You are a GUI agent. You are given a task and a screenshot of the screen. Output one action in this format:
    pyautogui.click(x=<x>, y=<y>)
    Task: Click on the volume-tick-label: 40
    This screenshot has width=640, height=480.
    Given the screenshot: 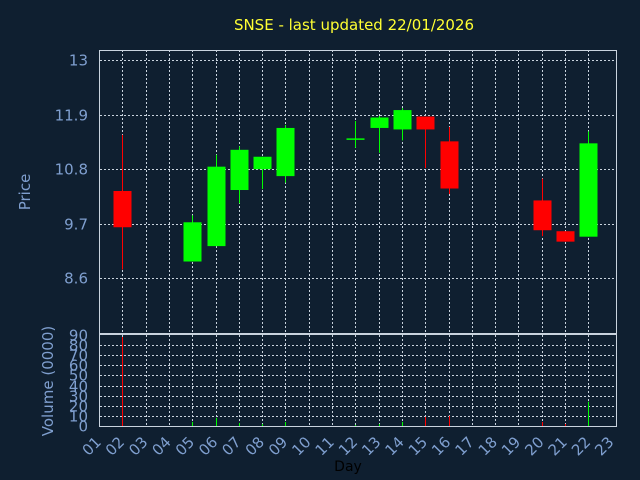 What is the action you would take?
    pyautogui.click(x=78, y=387)
    